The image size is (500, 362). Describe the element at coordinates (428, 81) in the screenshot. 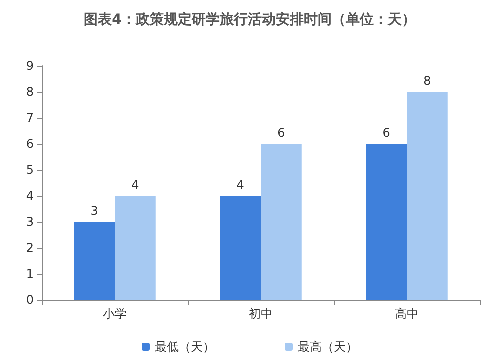

I see `data-label: 8` at that location.